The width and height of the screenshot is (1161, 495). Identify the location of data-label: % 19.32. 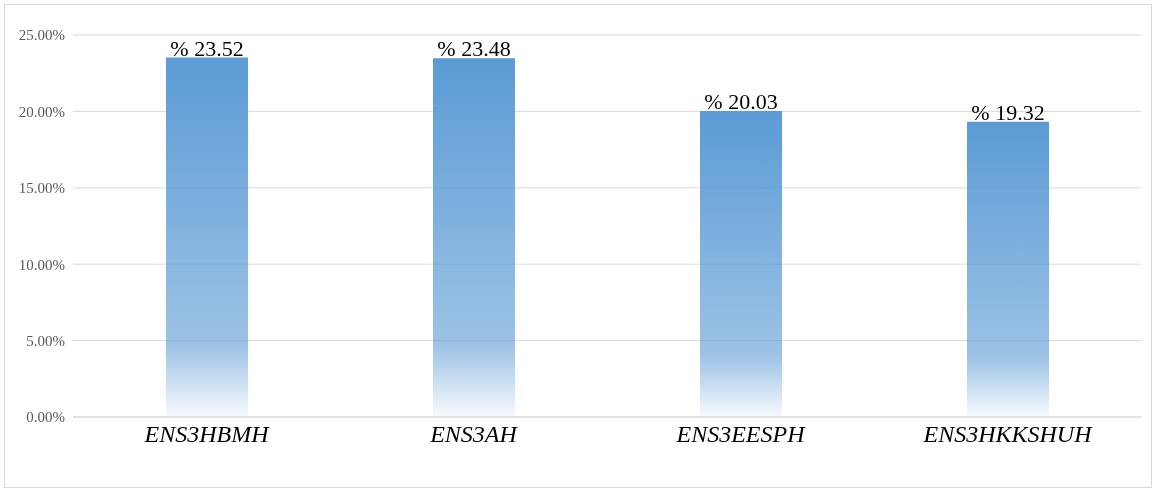
(1008, 112).